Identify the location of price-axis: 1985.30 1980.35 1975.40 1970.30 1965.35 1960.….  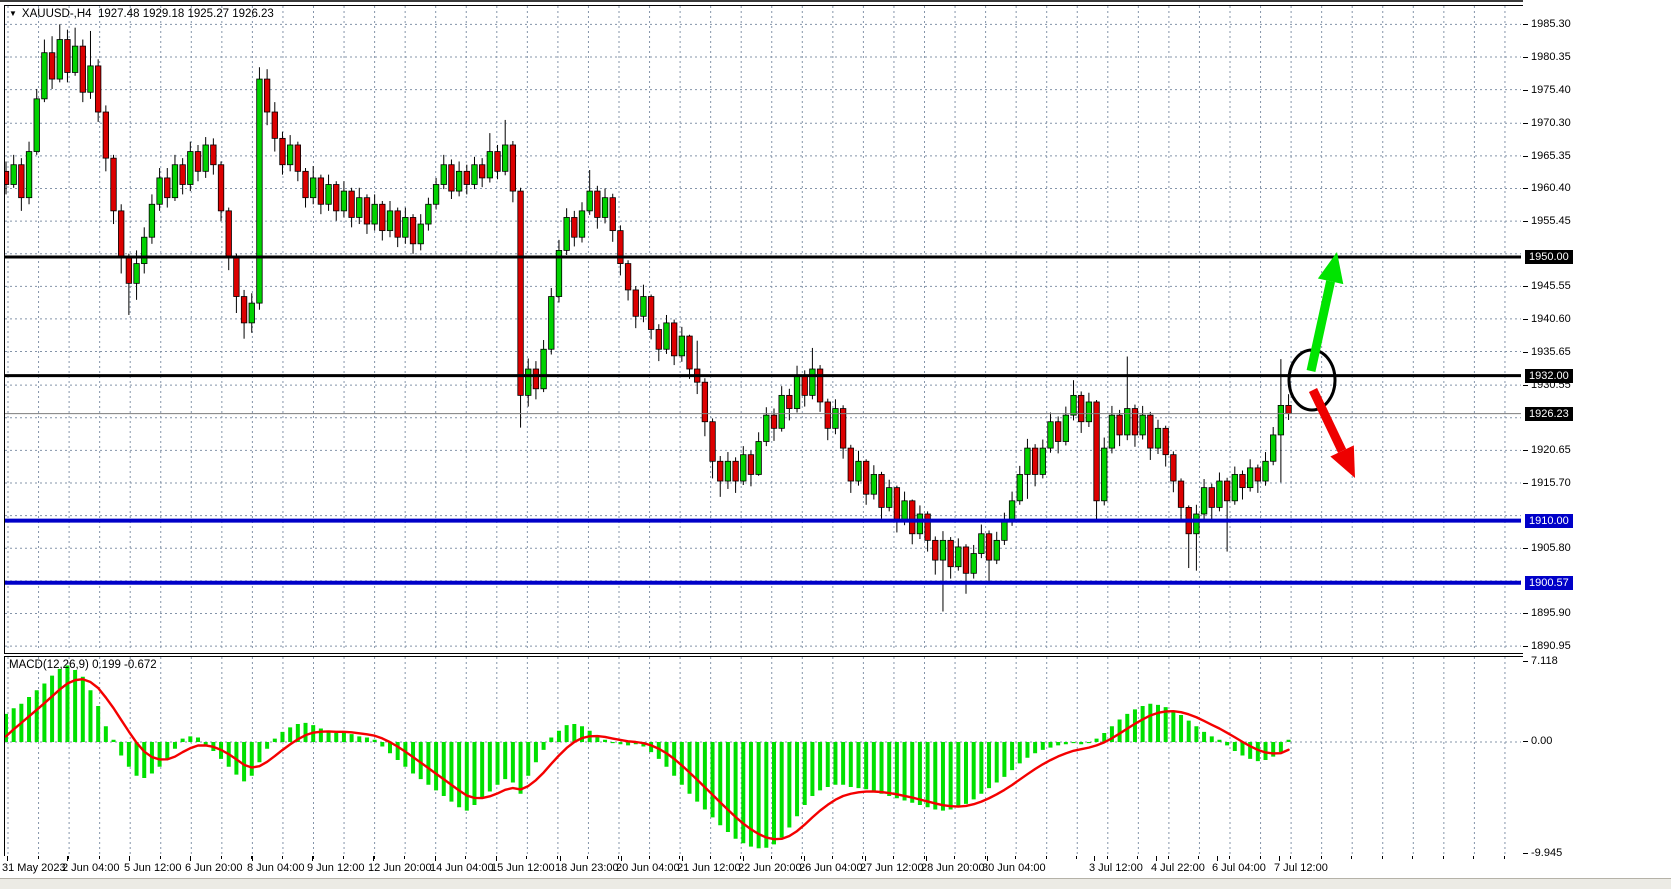
(1597, 444).